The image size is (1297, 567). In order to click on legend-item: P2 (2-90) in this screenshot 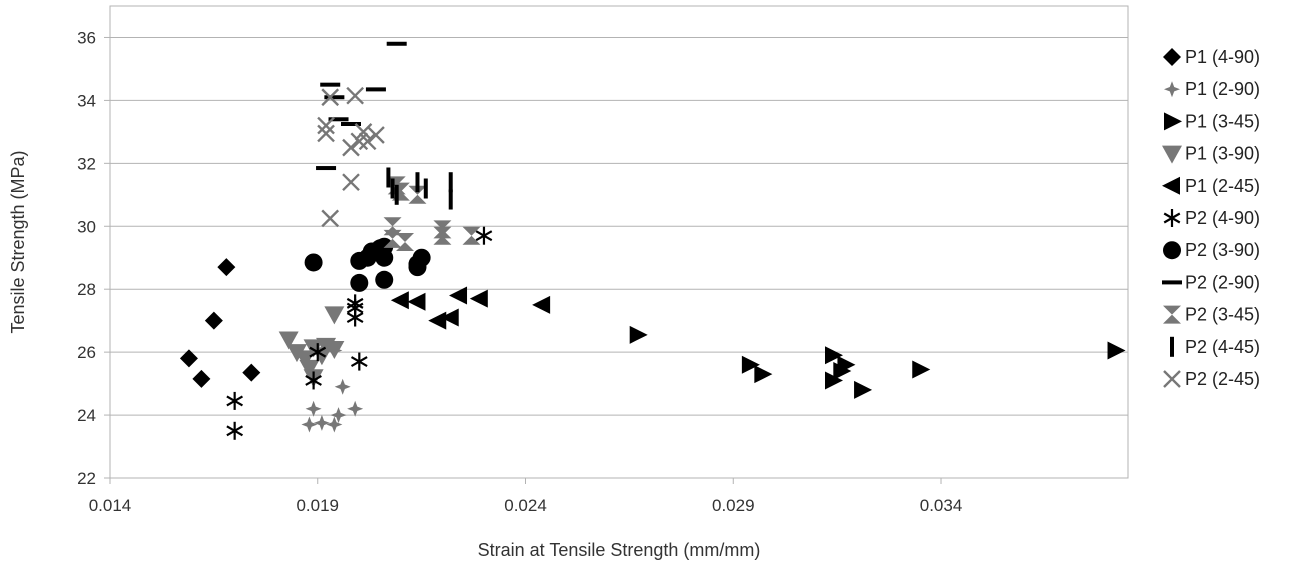, I will do `click(1211, 282)`.